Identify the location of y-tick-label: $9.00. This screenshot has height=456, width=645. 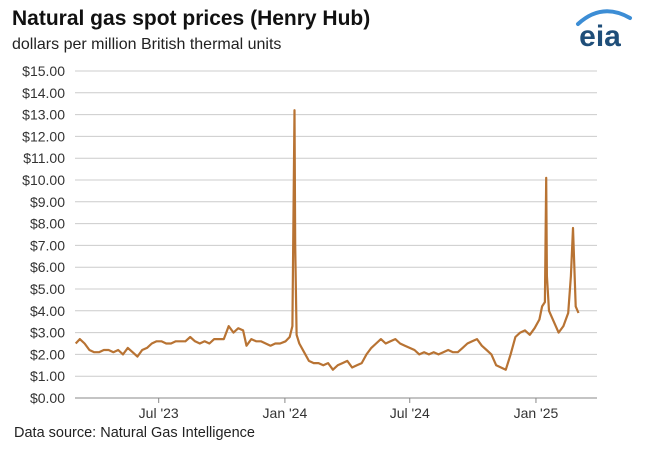
(47, 202).